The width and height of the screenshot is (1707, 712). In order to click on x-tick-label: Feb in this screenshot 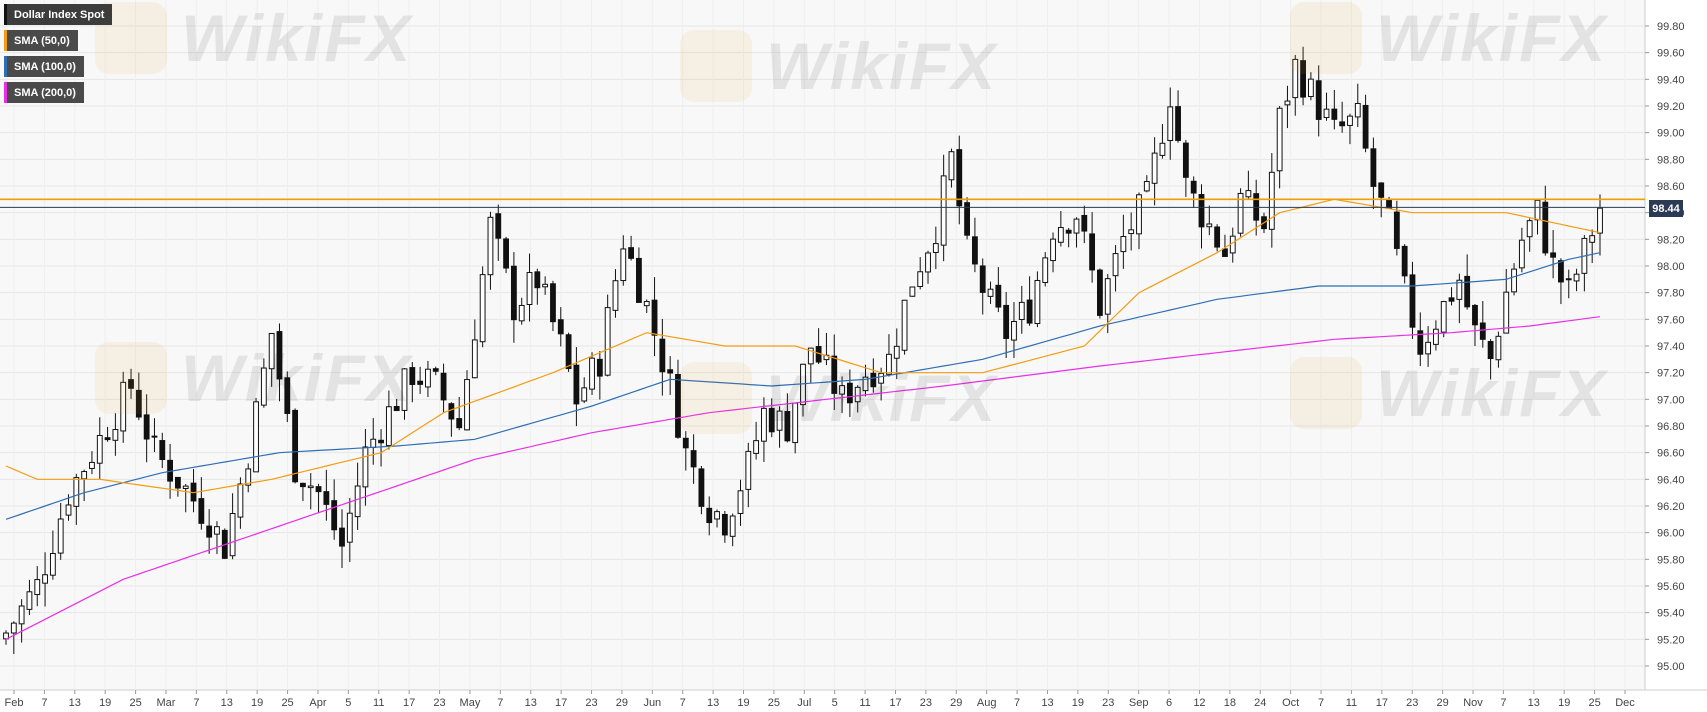, I will do `click(14, 703)`.